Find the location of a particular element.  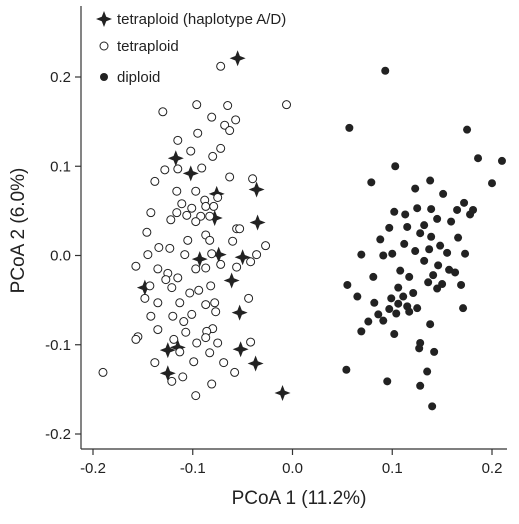

y-tick-label: 0.0 is located at coordinates (60, 256).